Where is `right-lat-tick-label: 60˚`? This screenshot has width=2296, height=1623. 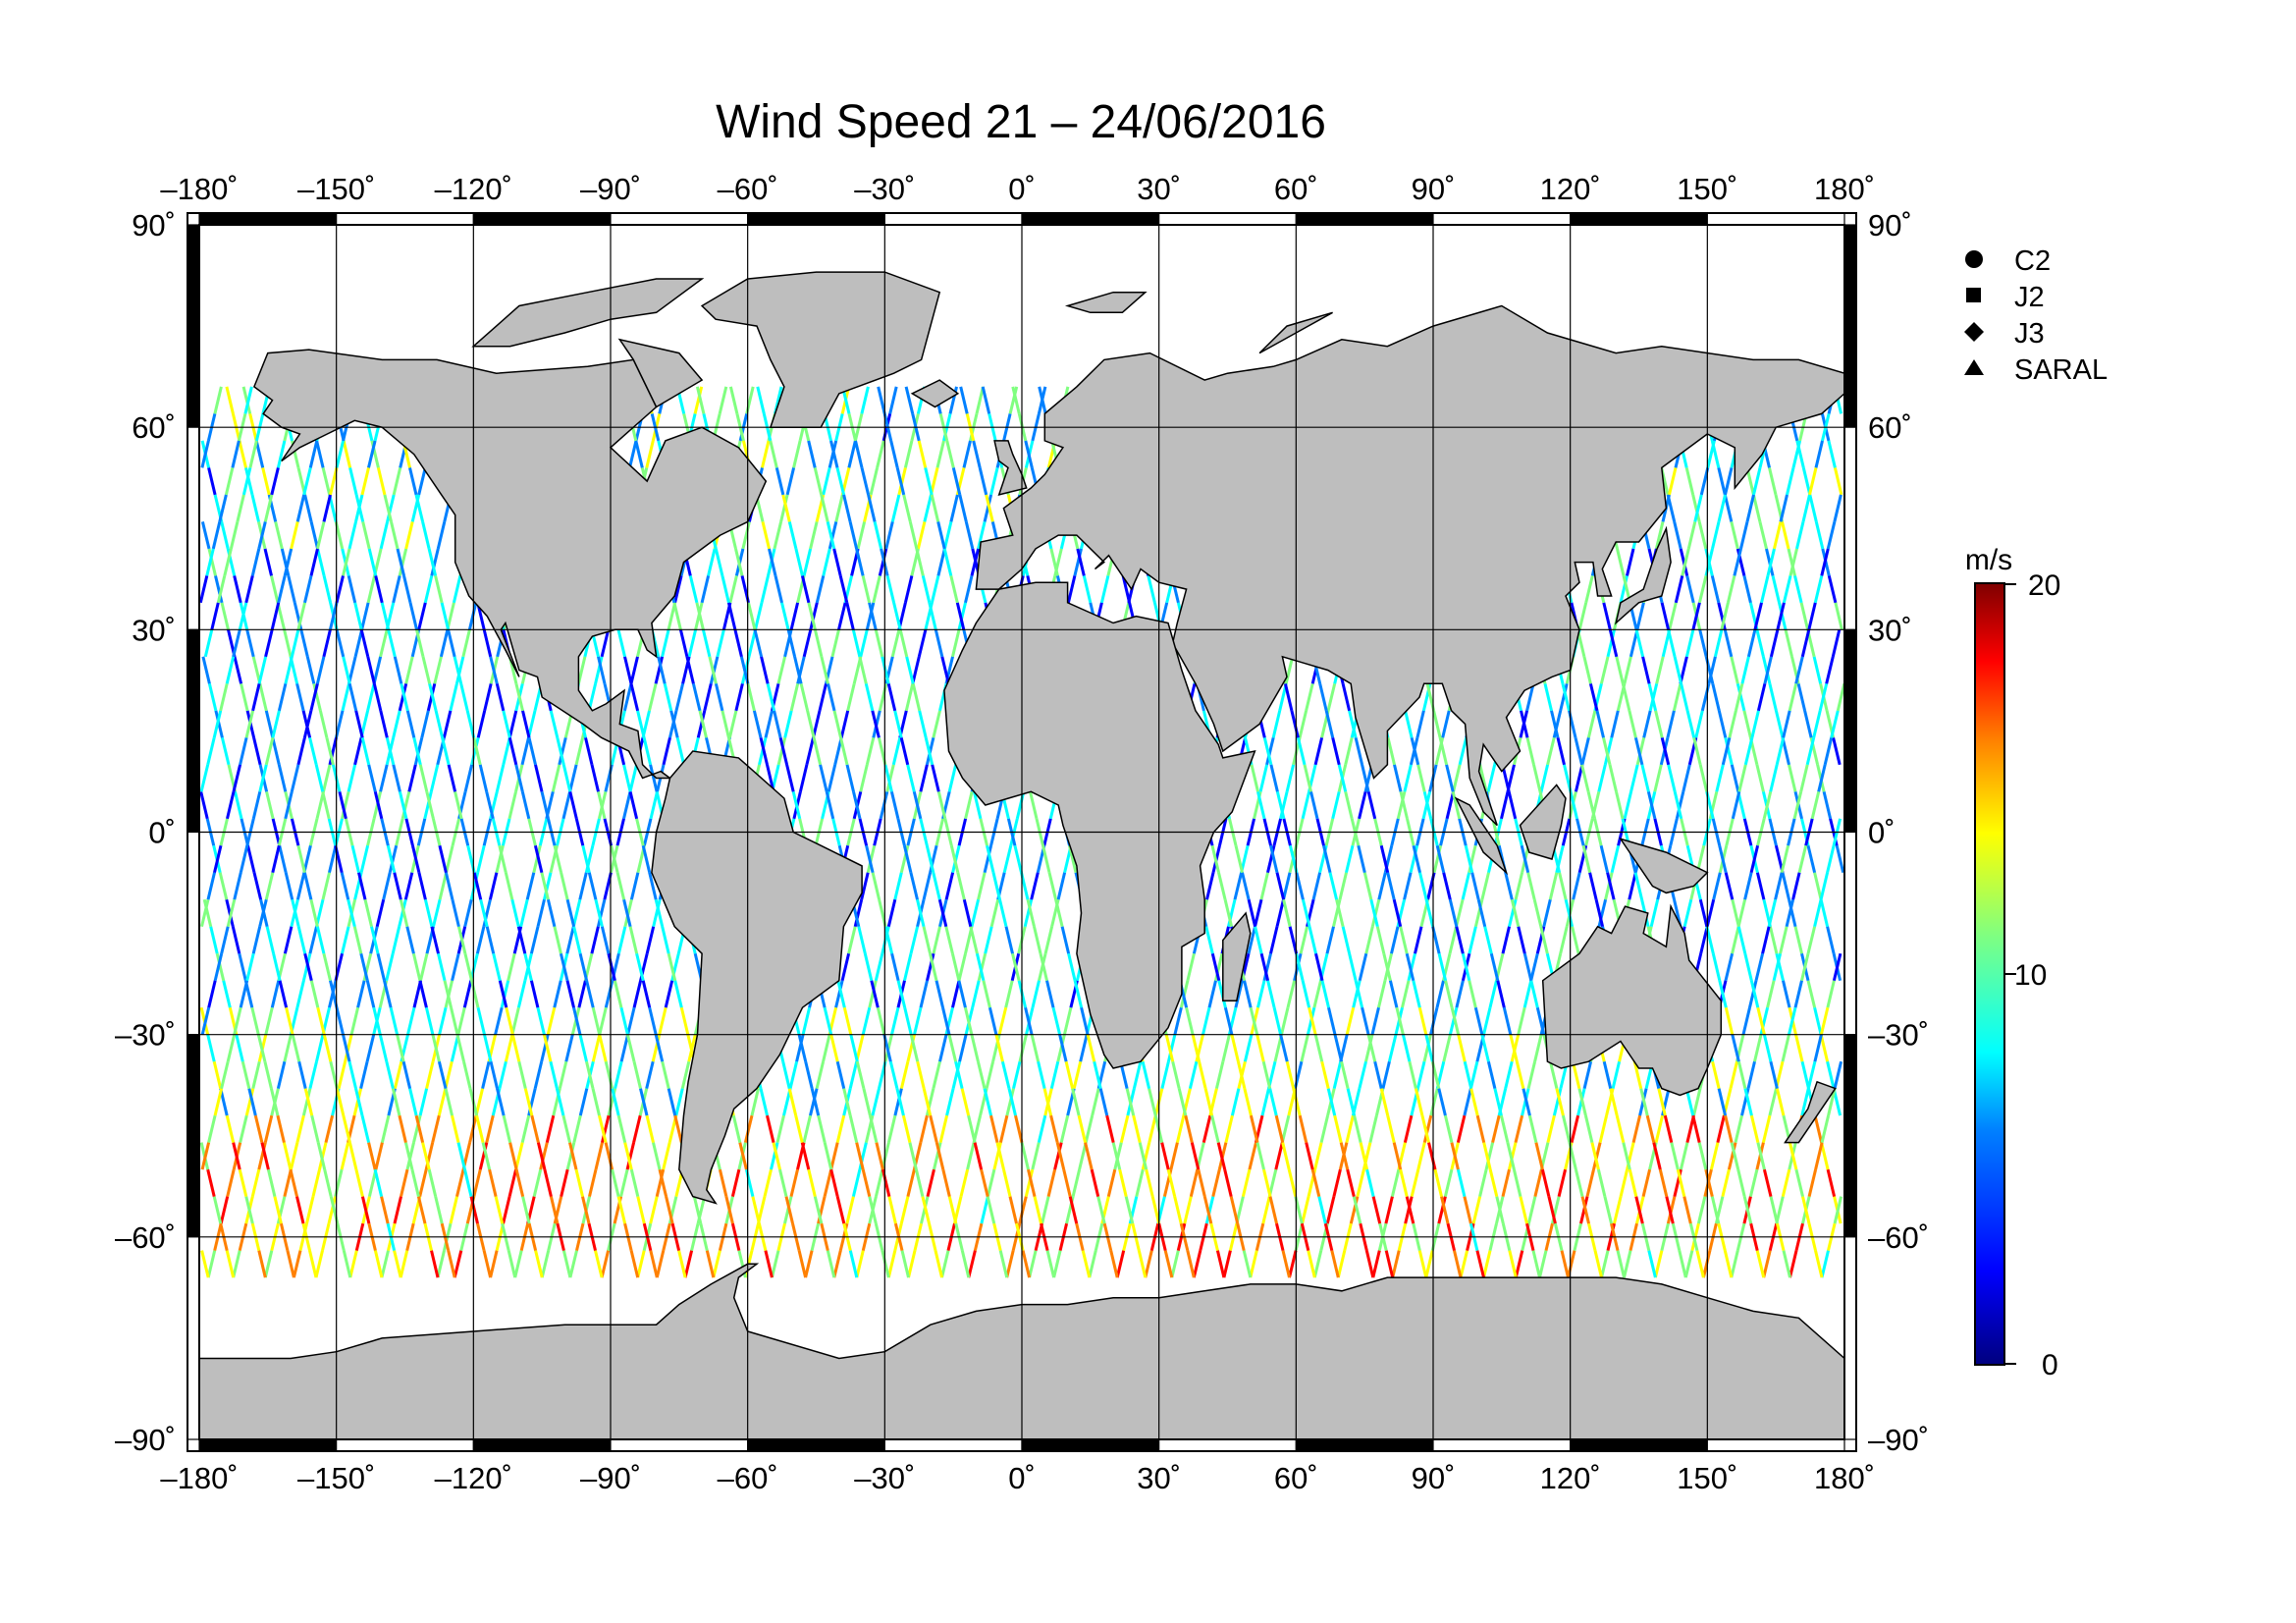
right-lat-tick-label: 60˚ is located at coordinates (1890, 428).